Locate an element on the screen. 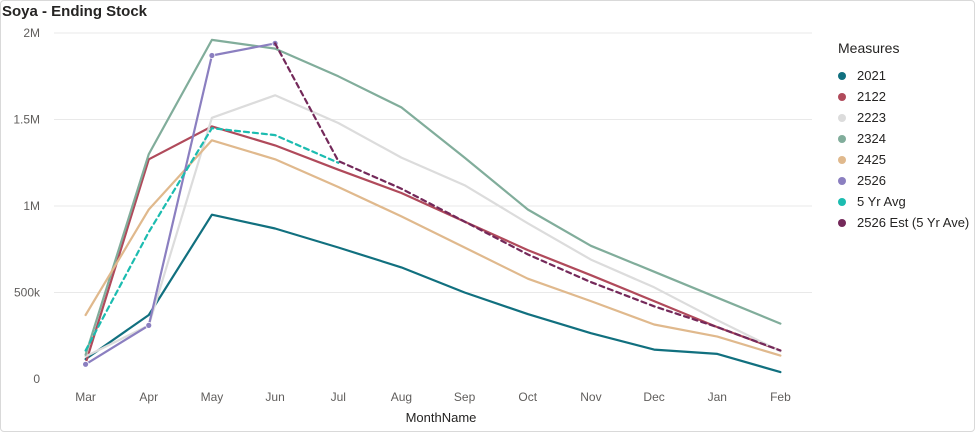 The width and height of the screenshot is (975, 432). legend-item: 2526 Est (5 Yr Ave) is located at coordinates (903, 222).